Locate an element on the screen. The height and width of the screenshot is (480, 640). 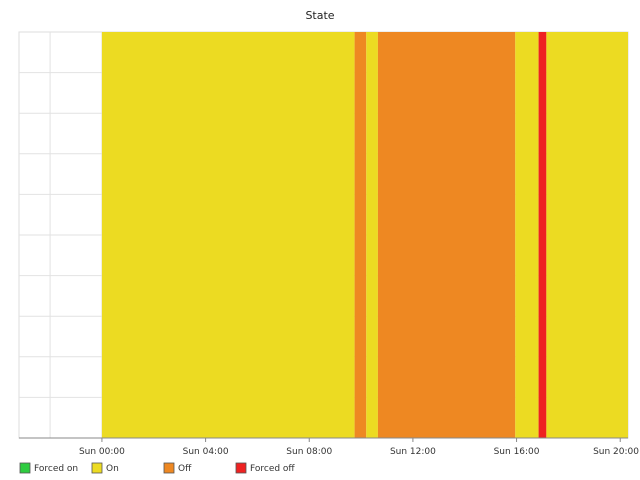
legend-item-forced-on: Forced on is located at coordinates (48, 468).